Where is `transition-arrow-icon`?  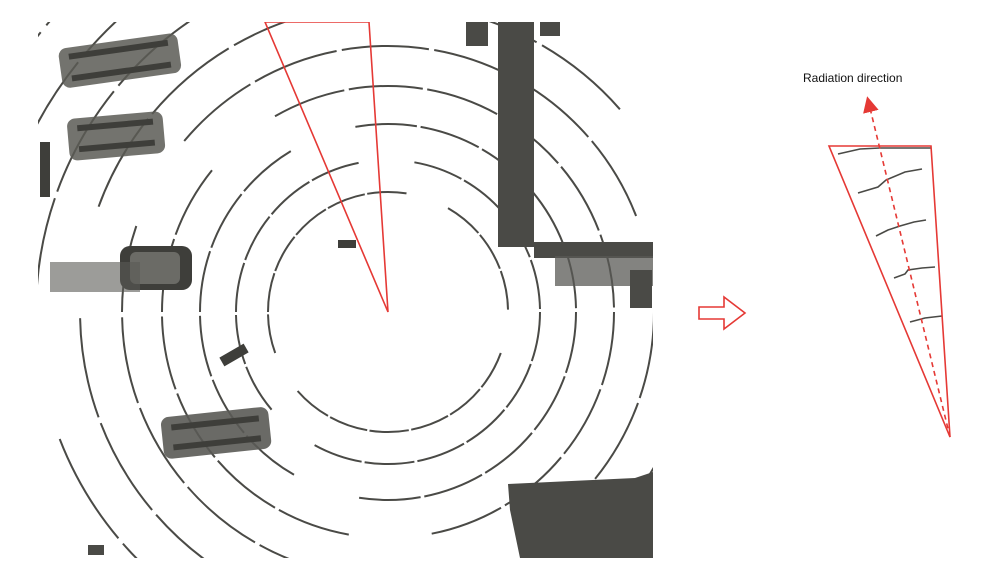 transition-arrow-icon is located at coordinates (722, 313).